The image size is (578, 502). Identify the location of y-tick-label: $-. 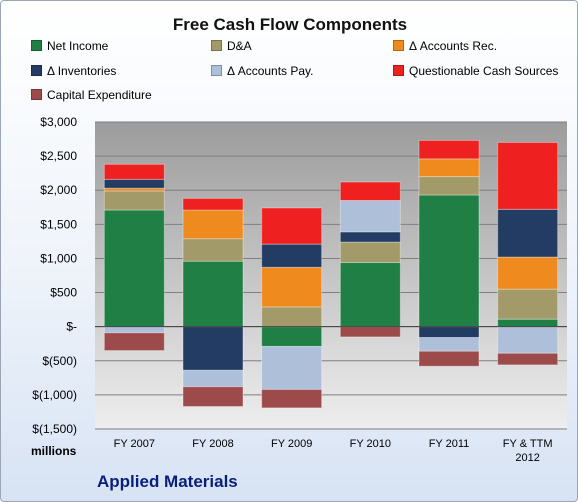
(71, 327).